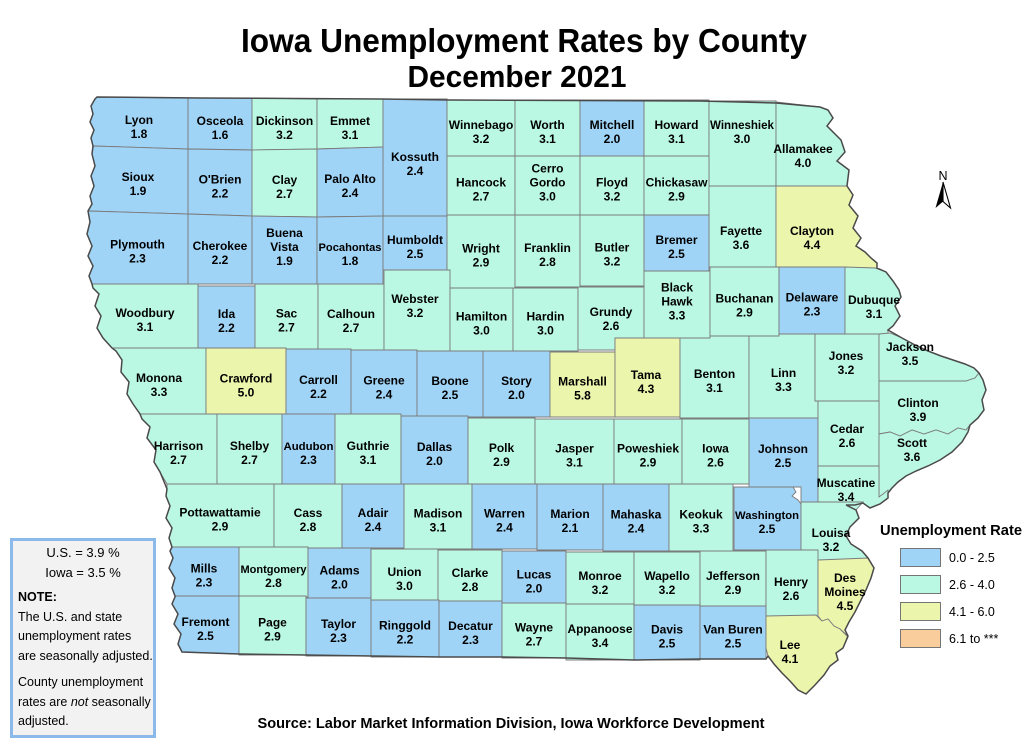 The image size is (1026, 747). I want to click on svg-text: Washington, so click(767, 516).